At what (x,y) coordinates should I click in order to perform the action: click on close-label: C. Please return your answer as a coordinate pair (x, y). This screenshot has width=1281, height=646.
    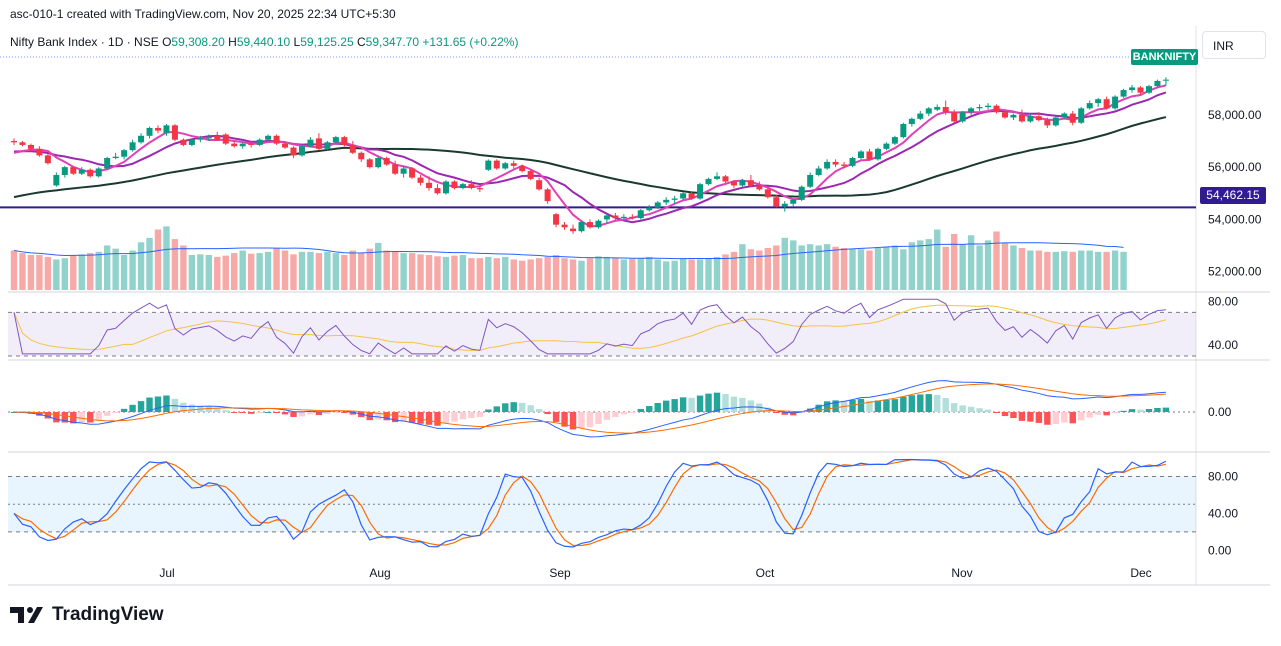
    Looking at the image, I should click on (361, 42).